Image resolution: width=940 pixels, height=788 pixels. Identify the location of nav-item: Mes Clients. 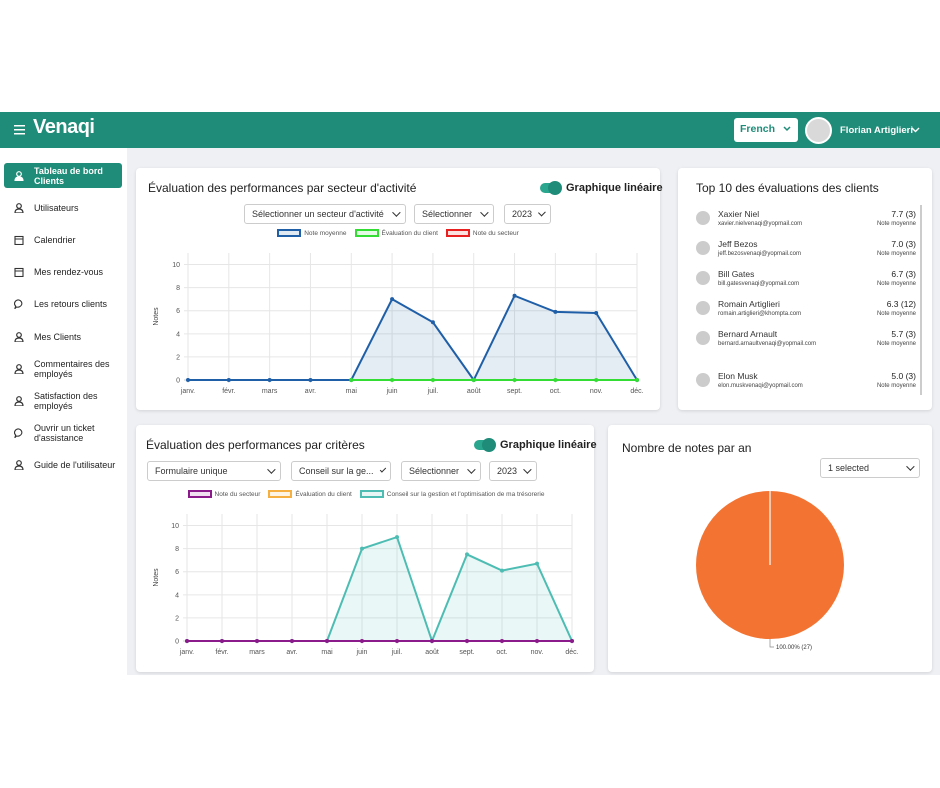
(63, 336).